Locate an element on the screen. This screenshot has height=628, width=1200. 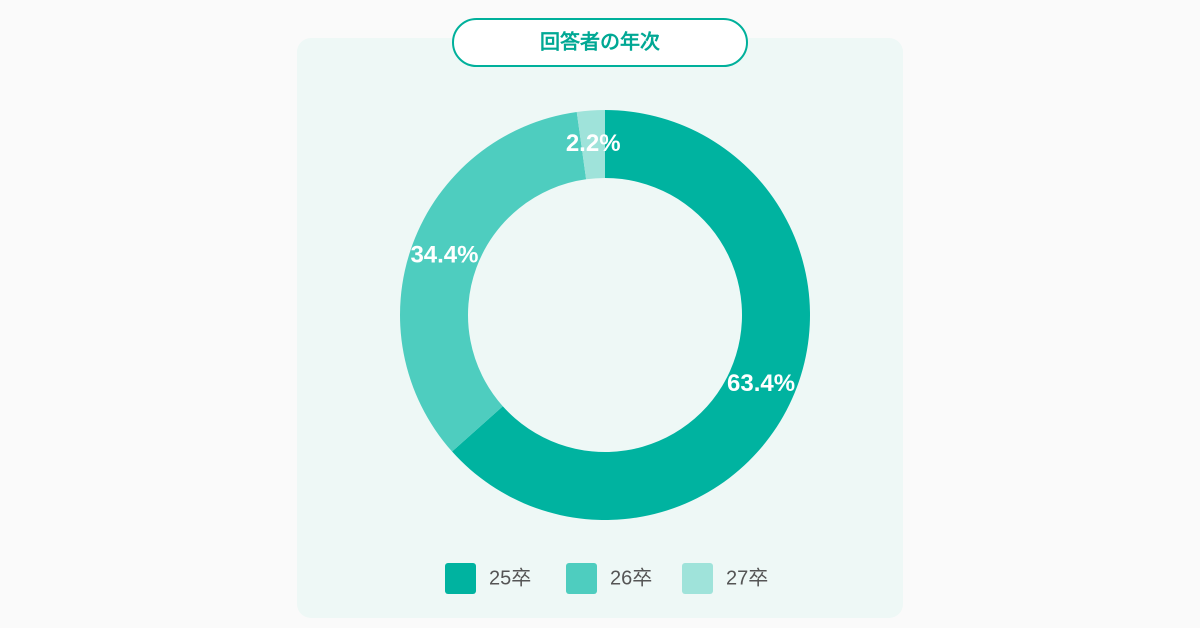
data-label: 34.4% is located at coordinates (444, 254).